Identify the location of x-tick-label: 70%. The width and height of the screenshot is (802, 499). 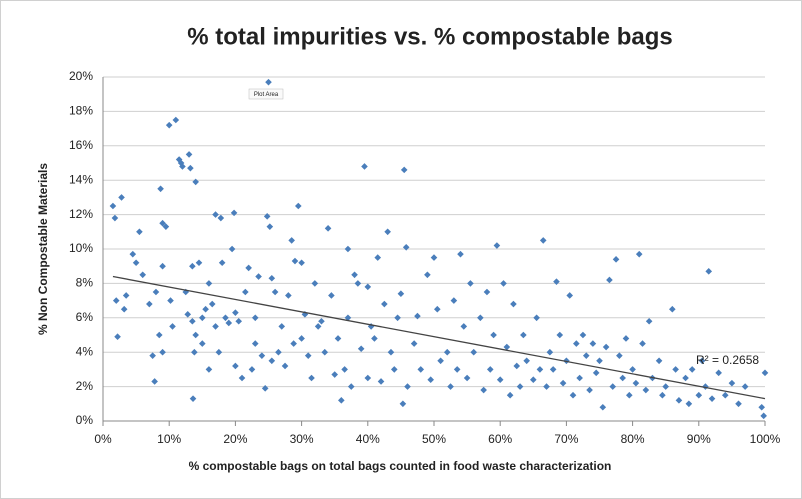
(566, 439).